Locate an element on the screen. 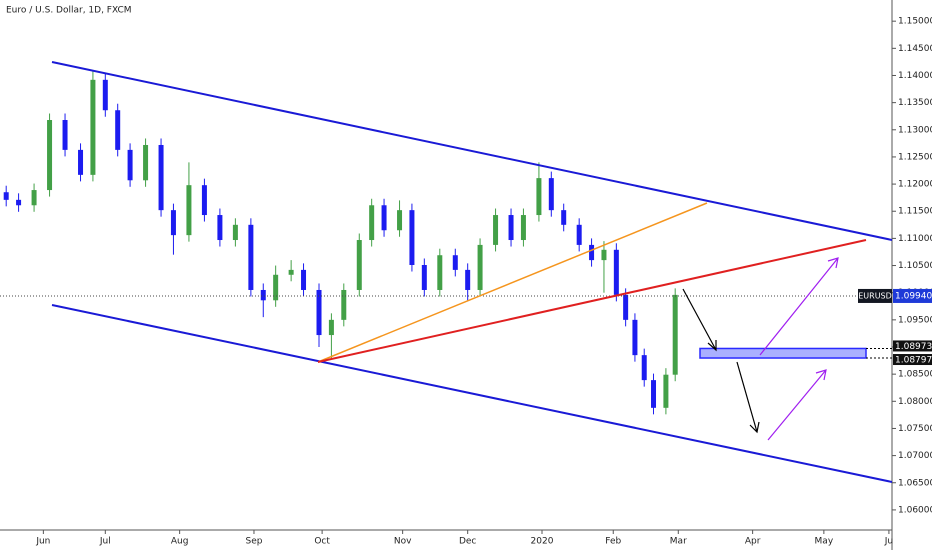  y-tick-label: 1.15000 is located at coordinates (915, 22).